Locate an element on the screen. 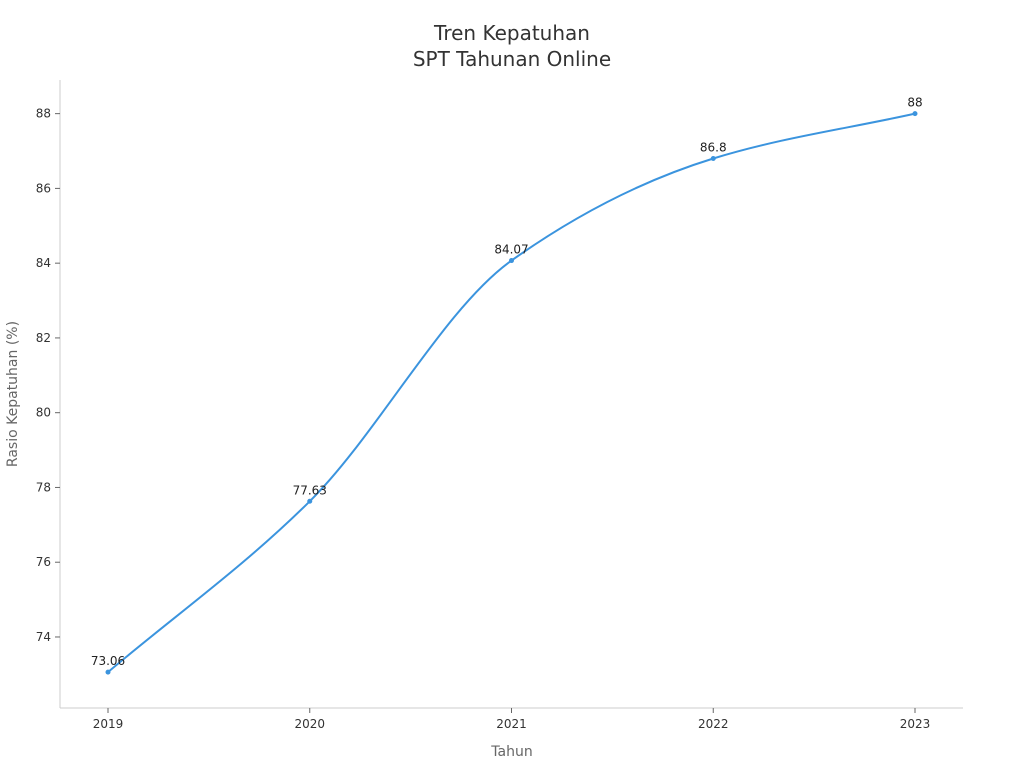  x-tick-label: 2020 is located at coordinates (309, 724).